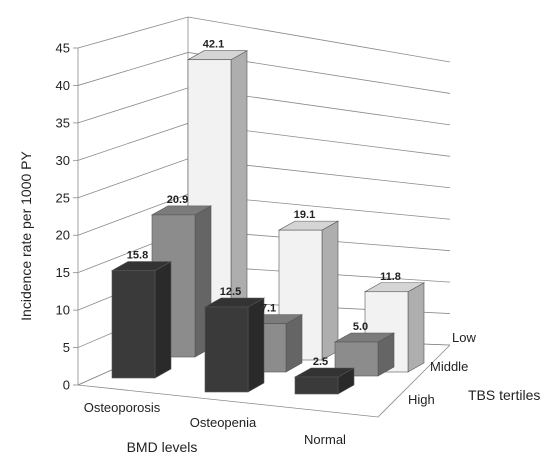 Image resolution: width=544 pixels, height=461 pixels. I want to click on value-label: 12.5, so click(230, 292).